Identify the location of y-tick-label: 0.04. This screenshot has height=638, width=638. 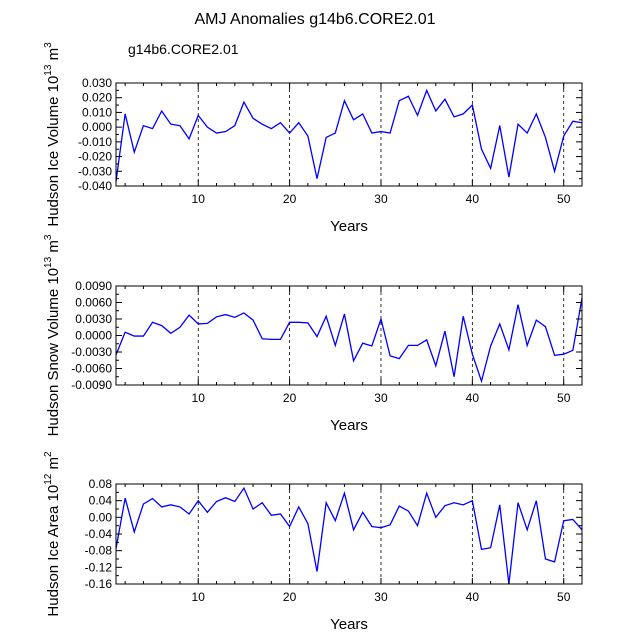
(101, 501).